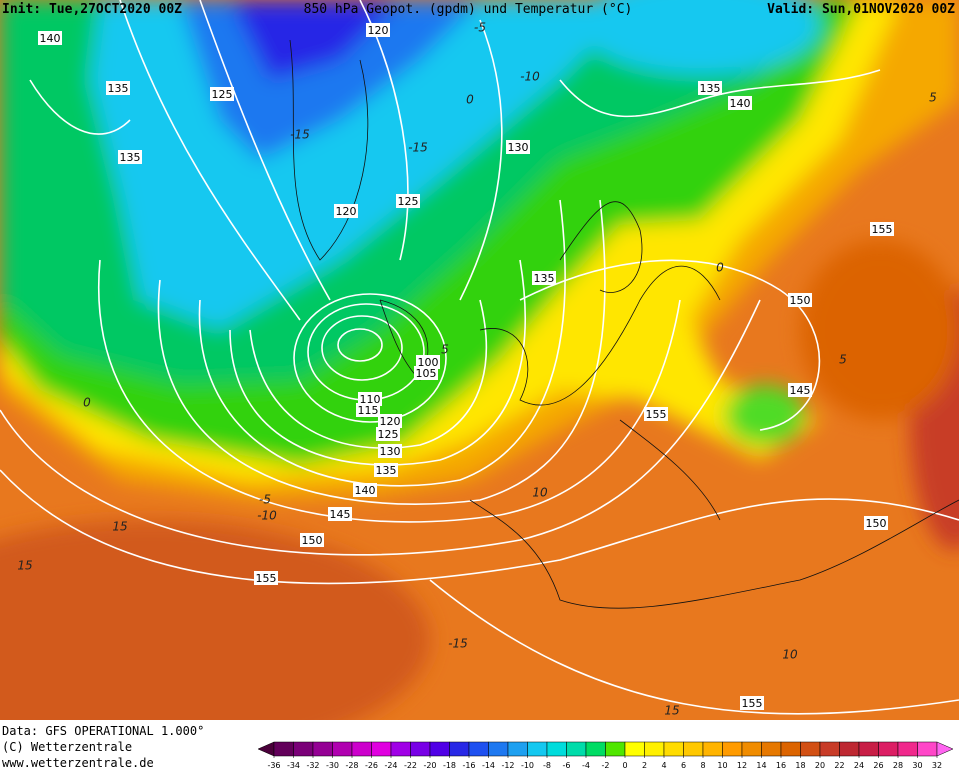  I want to click on valid-time: Valid: Sun,01NOV2020 00Z, so click(861, 9).